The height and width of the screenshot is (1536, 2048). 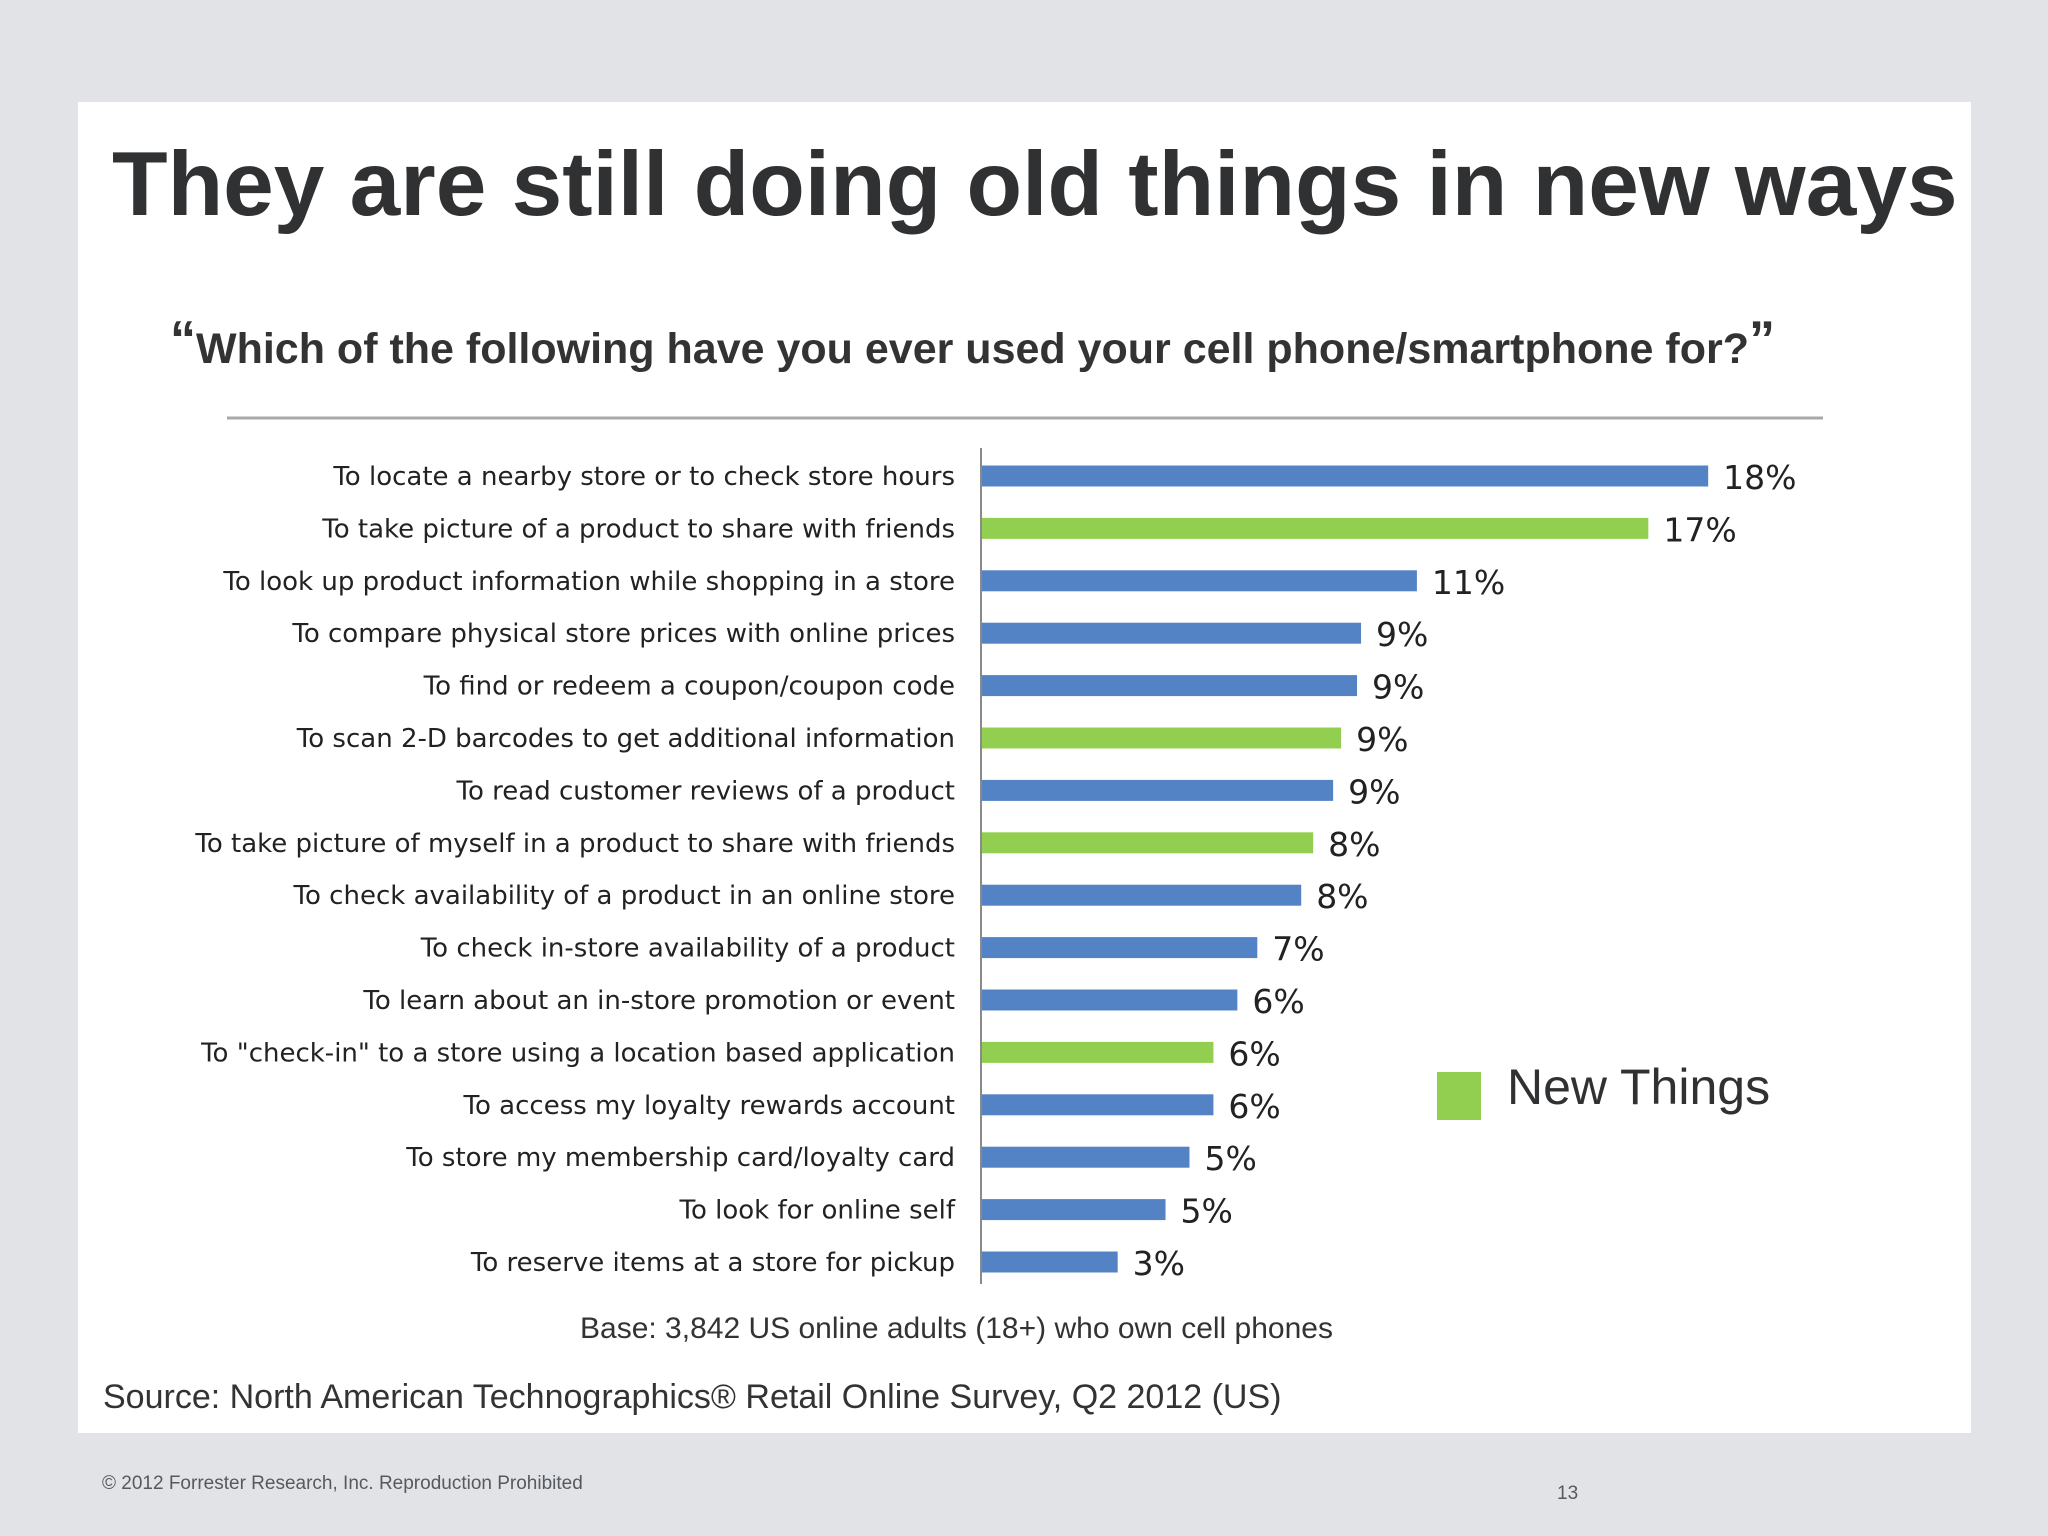 I want to click on open-quote: “, so click(x=183, y=340).